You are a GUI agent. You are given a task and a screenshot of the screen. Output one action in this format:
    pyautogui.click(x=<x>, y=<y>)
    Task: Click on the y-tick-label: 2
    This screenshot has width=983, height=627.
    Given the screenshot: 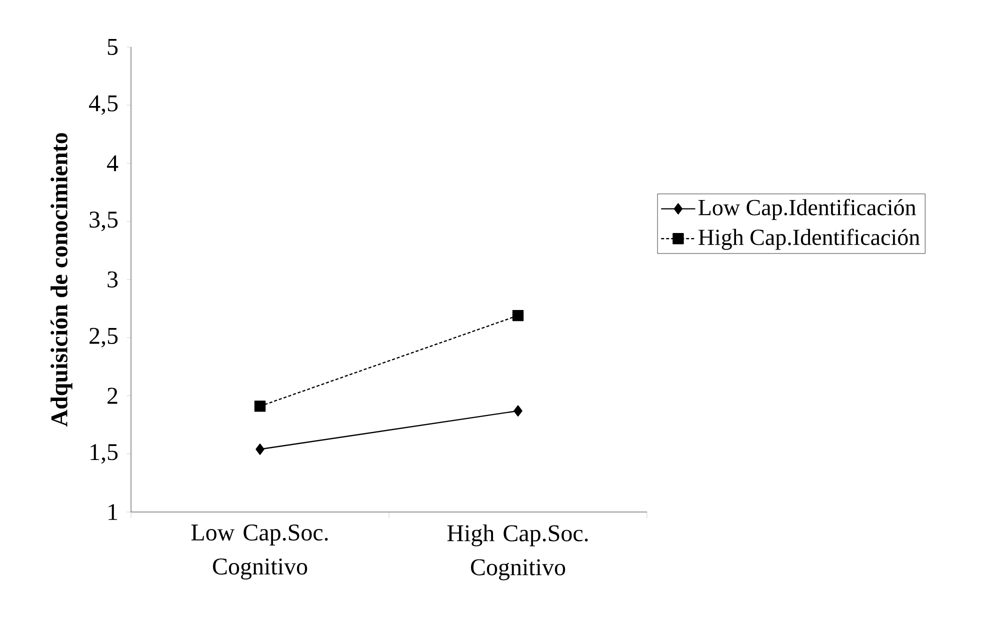 What is the action you would take?
    pyautogui.click(x=113, y=396)
    